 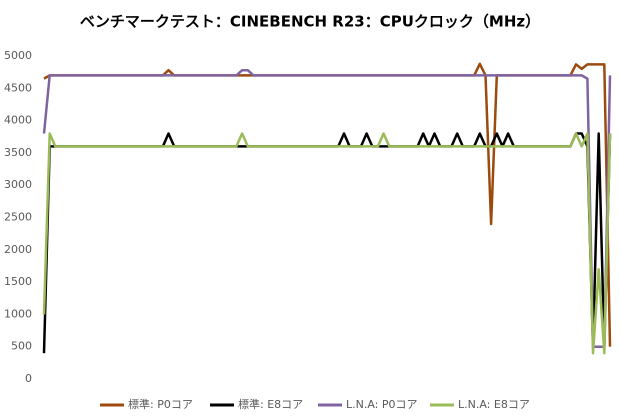 What do you see at coordinates (18, 249) in the screenshot?
I see `y-tick-label: 2000` at bounding box center [18, 249].